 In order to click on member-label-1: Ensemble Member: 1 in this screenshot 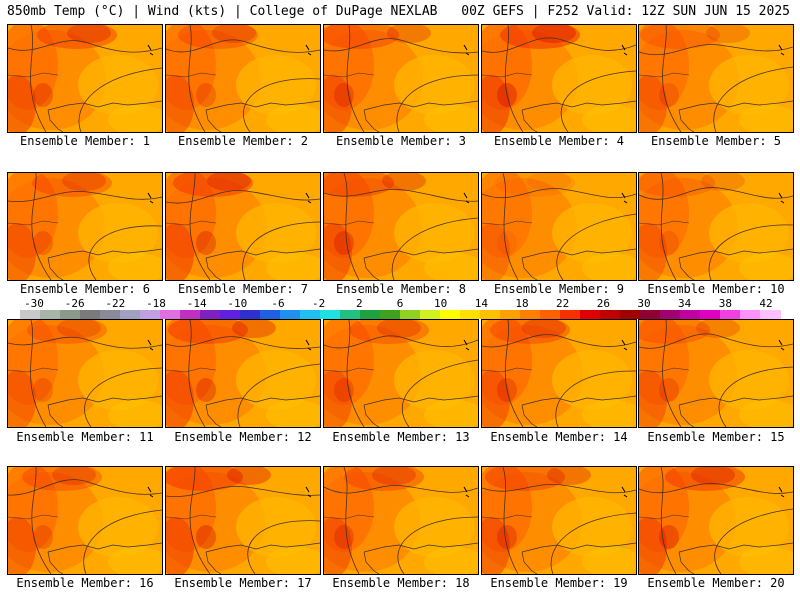, I will do `click(85, 141)`.